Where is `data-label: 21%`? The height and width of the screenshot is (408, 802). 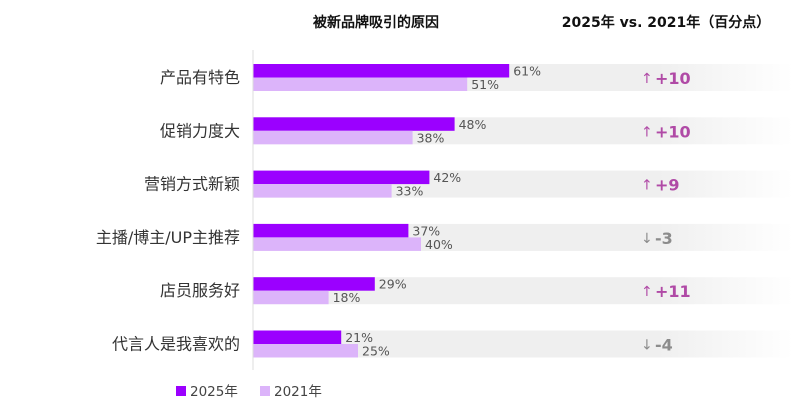 data-label: 21% is located at coordinates (359, 337).